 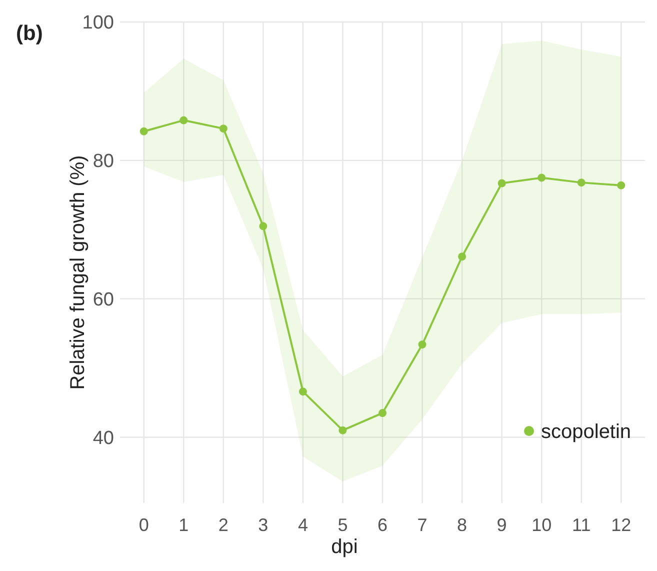 What do you see at coordinates (78, 272) in the screenshot?
I see `y-axis-title: Relative fungal growth (%)` at bounding box center [78, 272].